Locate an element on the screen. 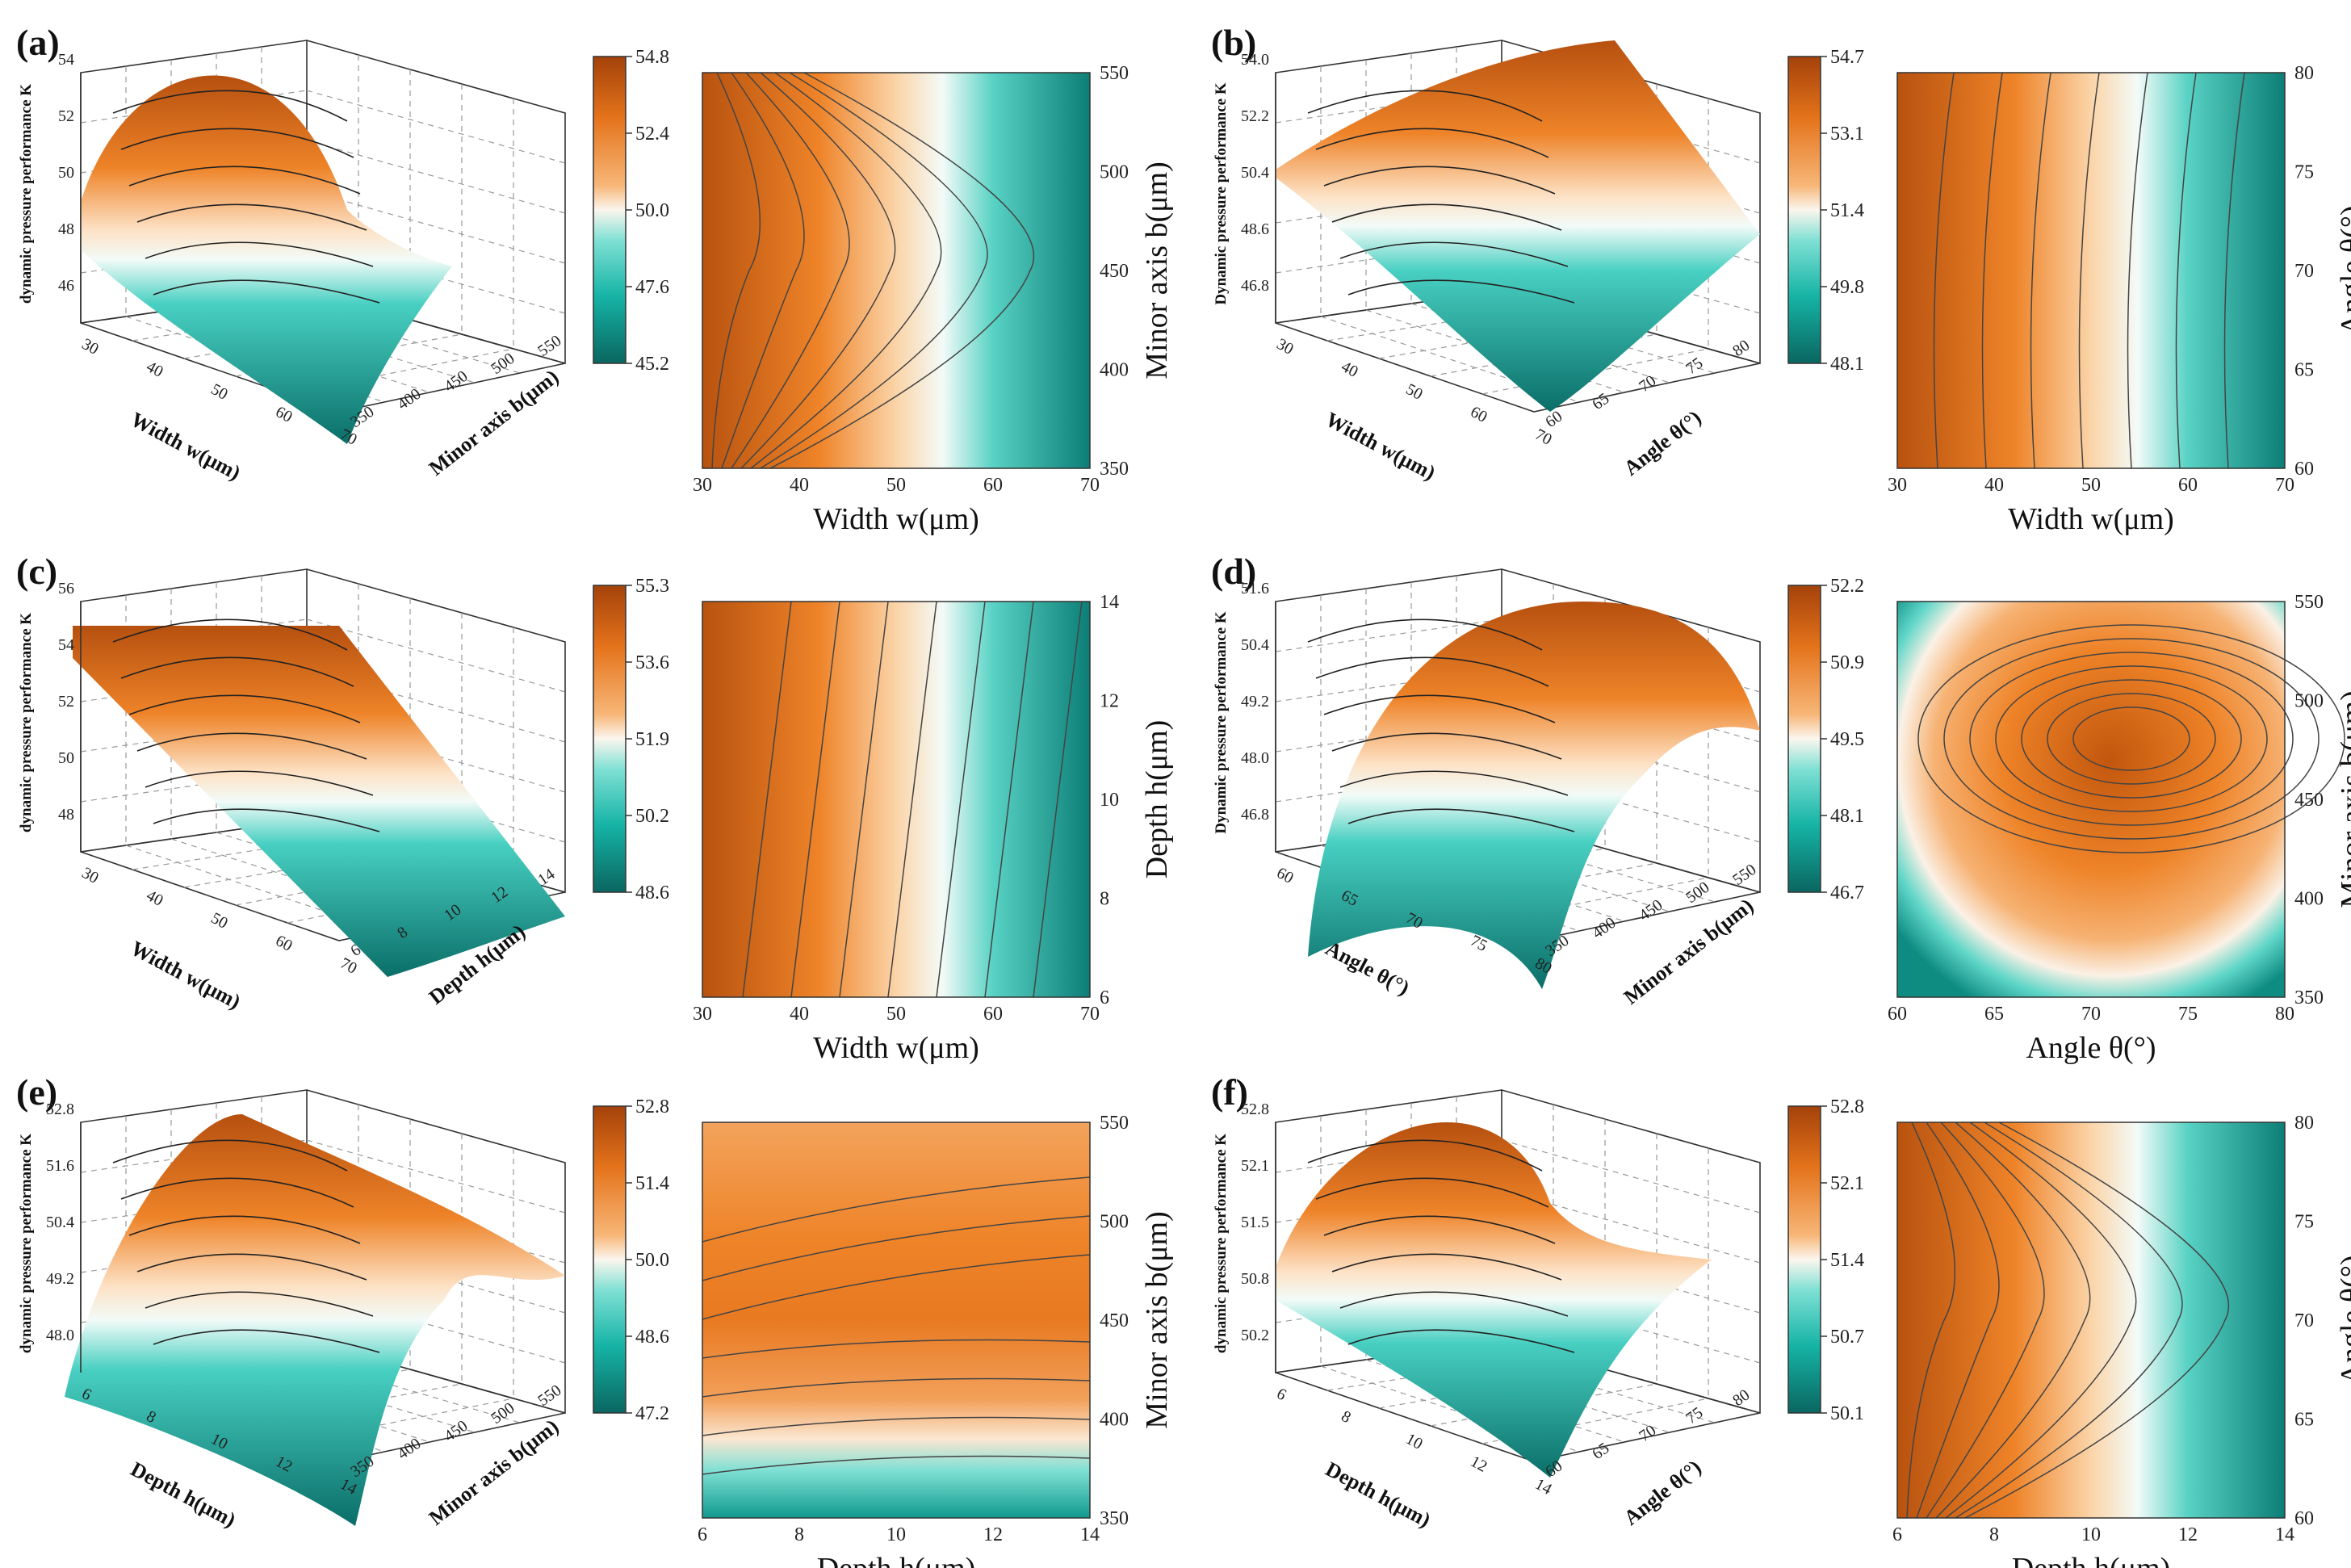 The height and width of the screenshot is (1568, 2351). z-tick-label: 52 is located at coordinates (66, 702).